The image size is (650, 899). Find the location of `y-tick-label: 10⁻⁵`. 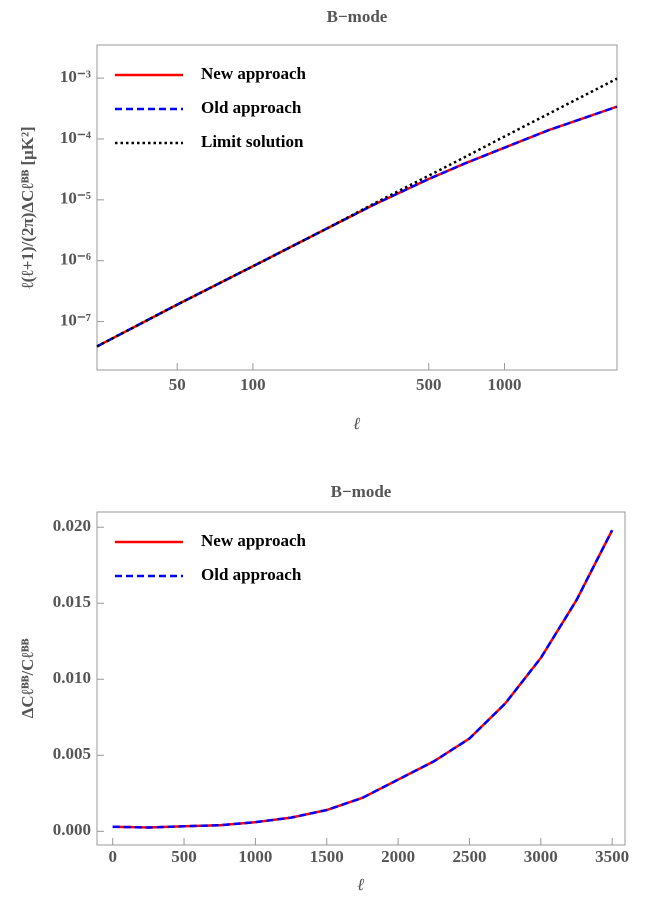

y-tick-label: 10⁻⁵ is located at coordinates (75, 198).